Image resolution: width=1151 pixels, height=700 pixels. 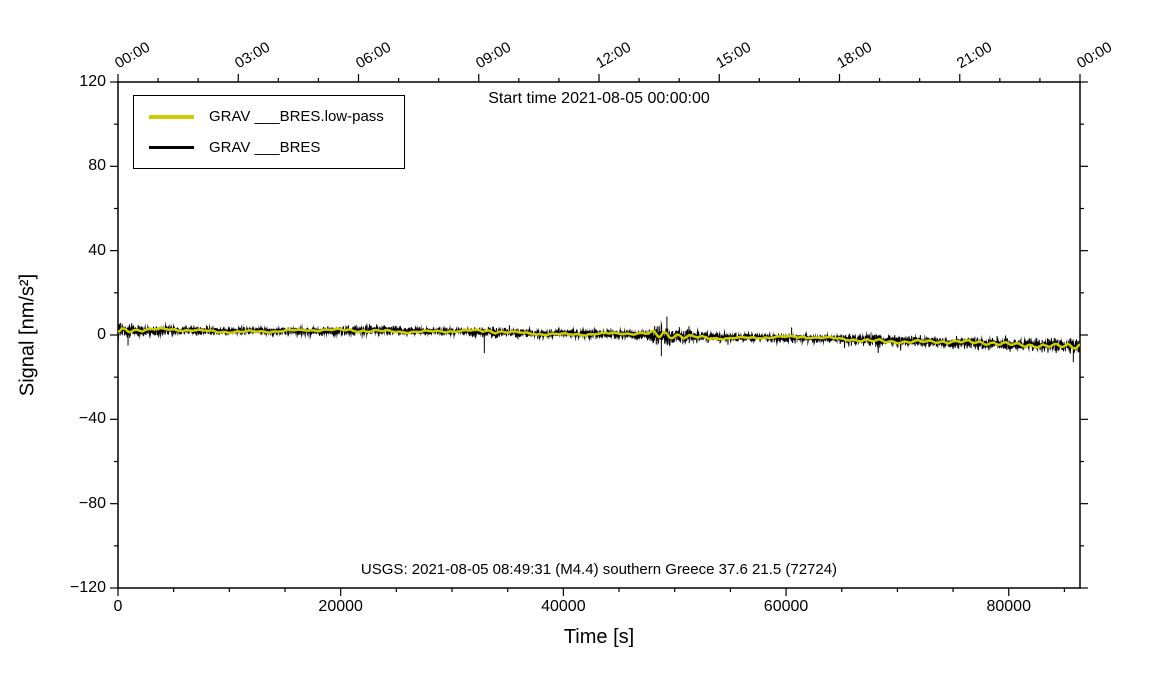 I want to click on x-tick-label-bottom: 40000, so click(x=563, y=606).